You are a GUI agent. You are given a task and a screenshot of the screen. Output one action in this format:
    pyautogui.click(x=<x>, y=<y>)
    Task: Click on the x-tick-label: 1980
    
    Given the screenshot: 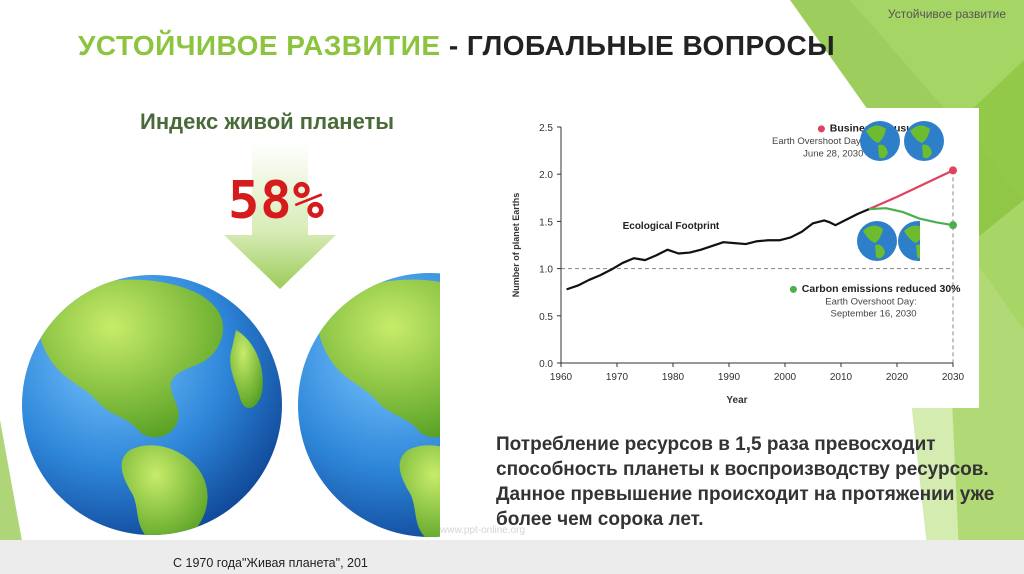 What is the action you would take?
    pyautogui.click(x=673, y=377)
    